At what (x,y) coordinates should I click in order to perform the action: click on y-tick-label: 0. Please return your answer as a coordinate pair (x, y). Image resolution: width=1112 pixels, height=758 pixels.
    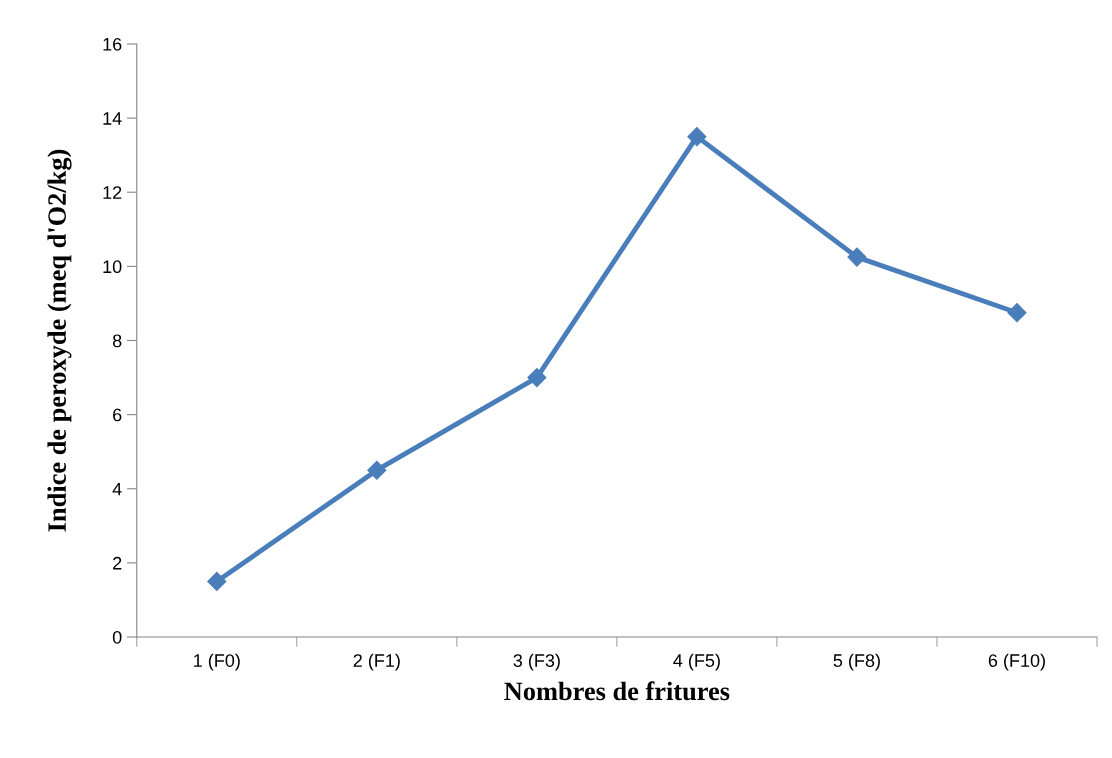
    Looking at the image, I should click on (117, 637).